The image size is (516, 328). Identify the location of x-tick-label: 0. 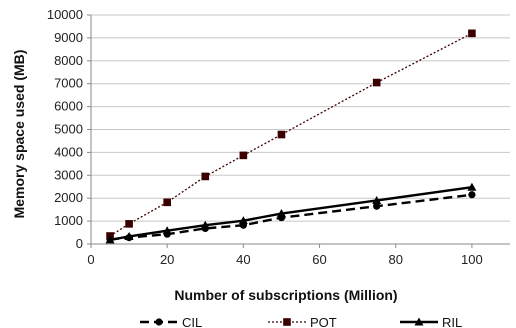
(90, 259).